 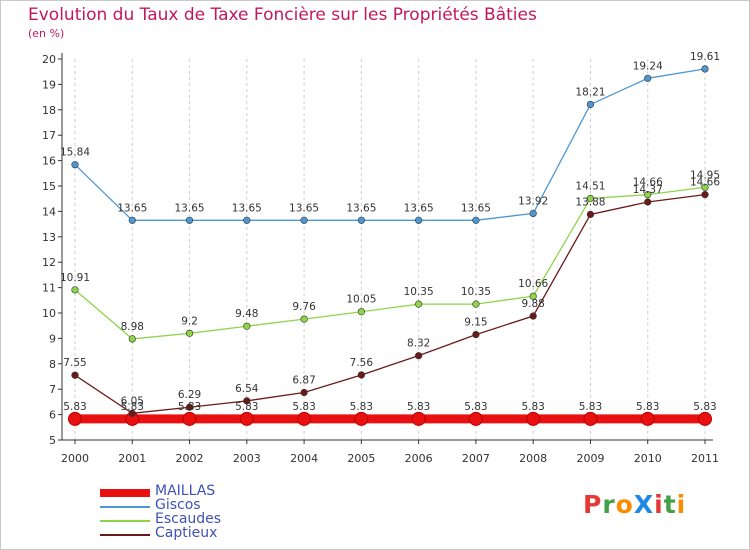 I want to click on data-label-escaudes: 9.2, so click(x=189, y=321).